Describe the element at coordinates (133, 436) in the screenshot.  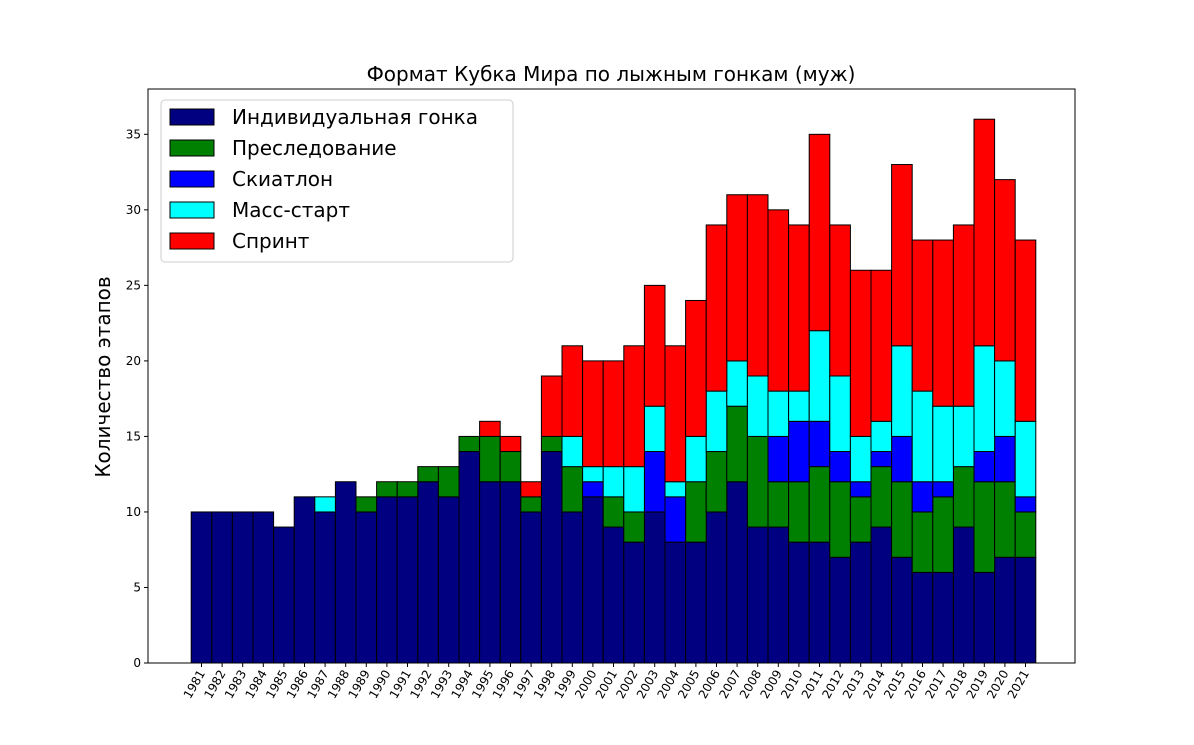
I see `y-tick-label: 15` at that location.